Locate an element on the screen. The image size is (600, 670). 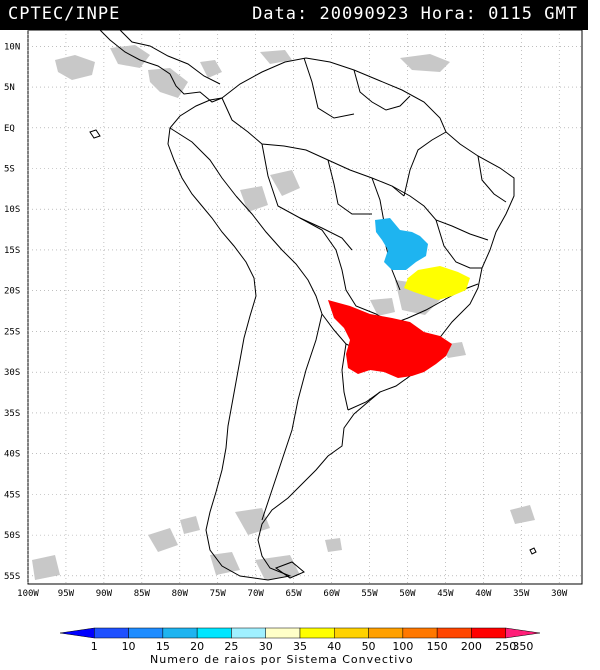
date-label: Data: is located at coordinates (280, 14).